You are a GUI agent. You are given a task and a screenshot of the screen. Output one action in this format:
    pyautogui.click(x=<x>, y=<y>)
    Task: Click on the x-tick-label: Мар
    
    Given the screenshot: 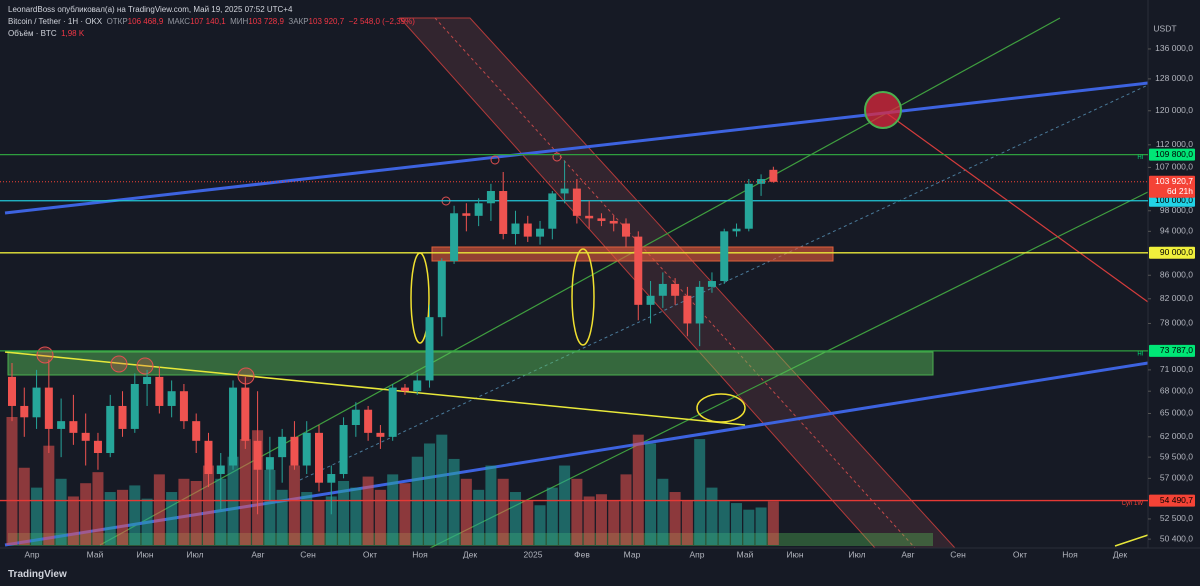 What is the action you would take?
    pyautogui.click(x=632, y=554)
    